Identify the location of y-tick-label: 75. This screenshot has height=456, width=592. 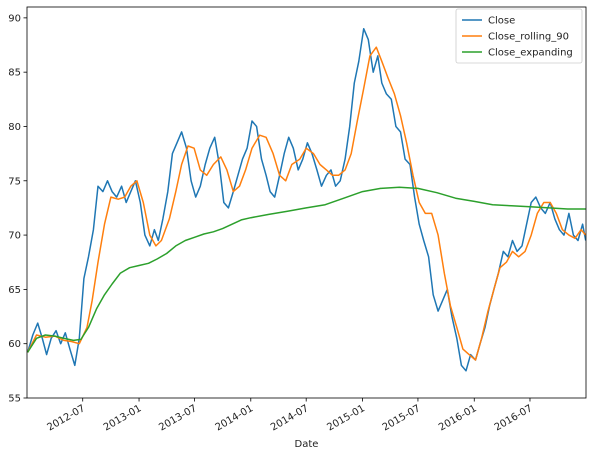
(14, 181).